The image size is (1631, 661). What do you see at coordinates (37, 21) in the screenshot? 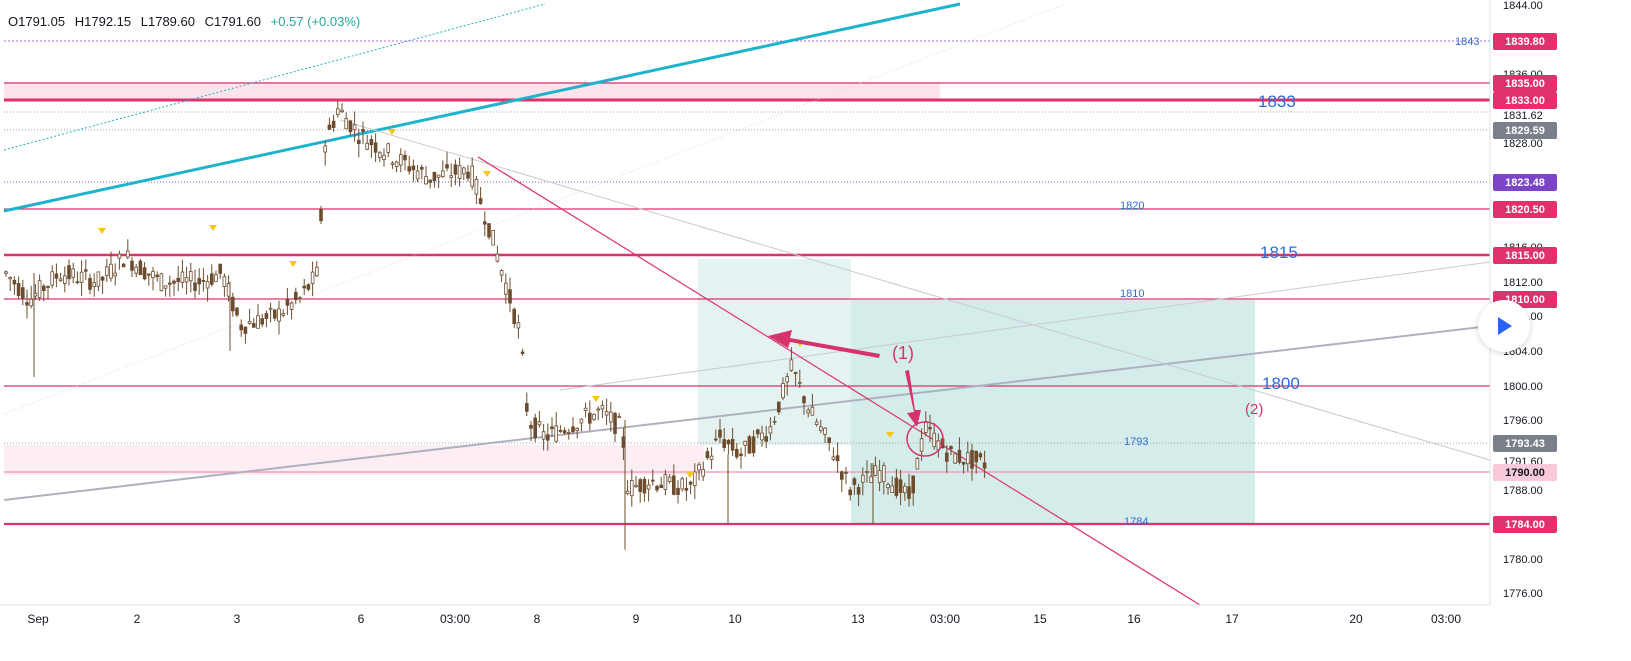
I see `ohlc-open: O1791.05` at bounding box center [37, 21].